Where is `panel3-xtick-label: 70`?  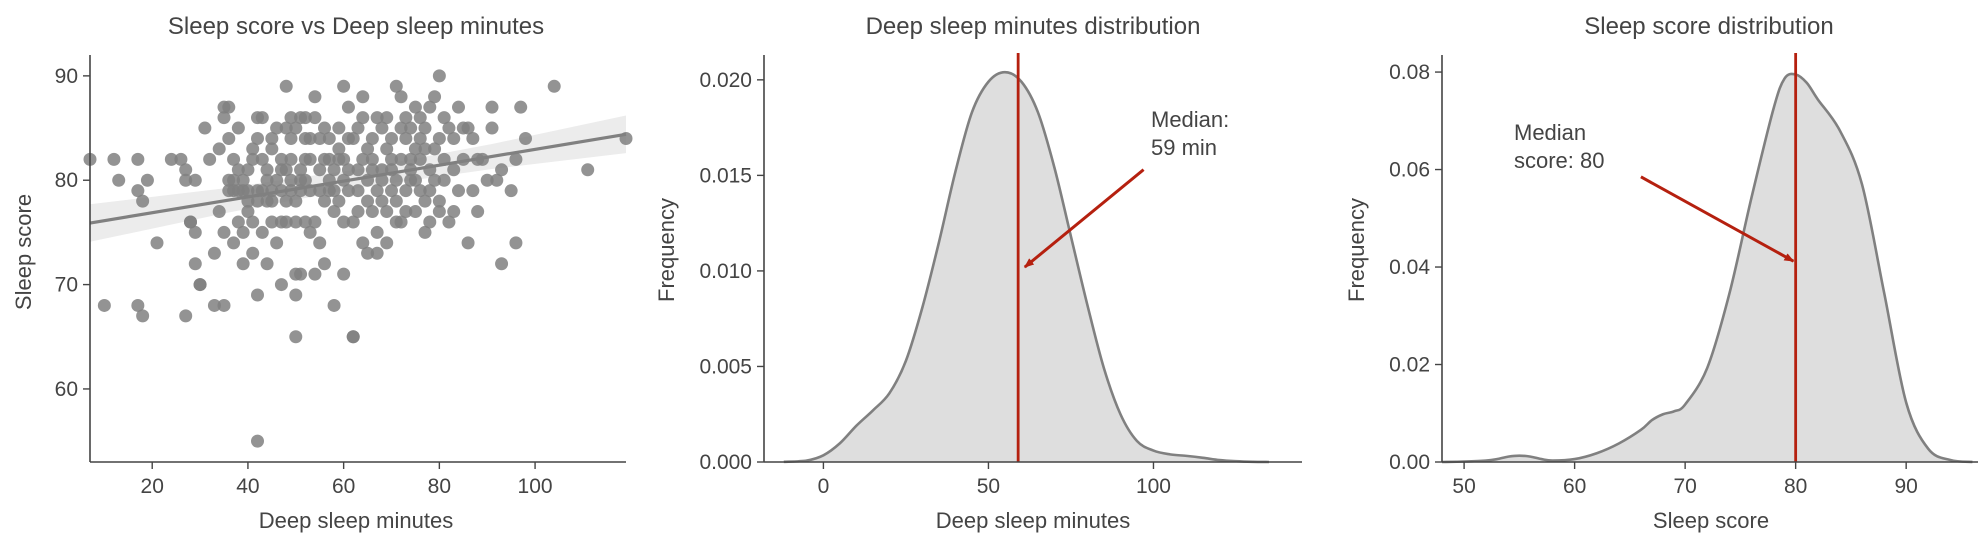 panel3-xtick-label: 70 is located at coordinates (1684, 486).